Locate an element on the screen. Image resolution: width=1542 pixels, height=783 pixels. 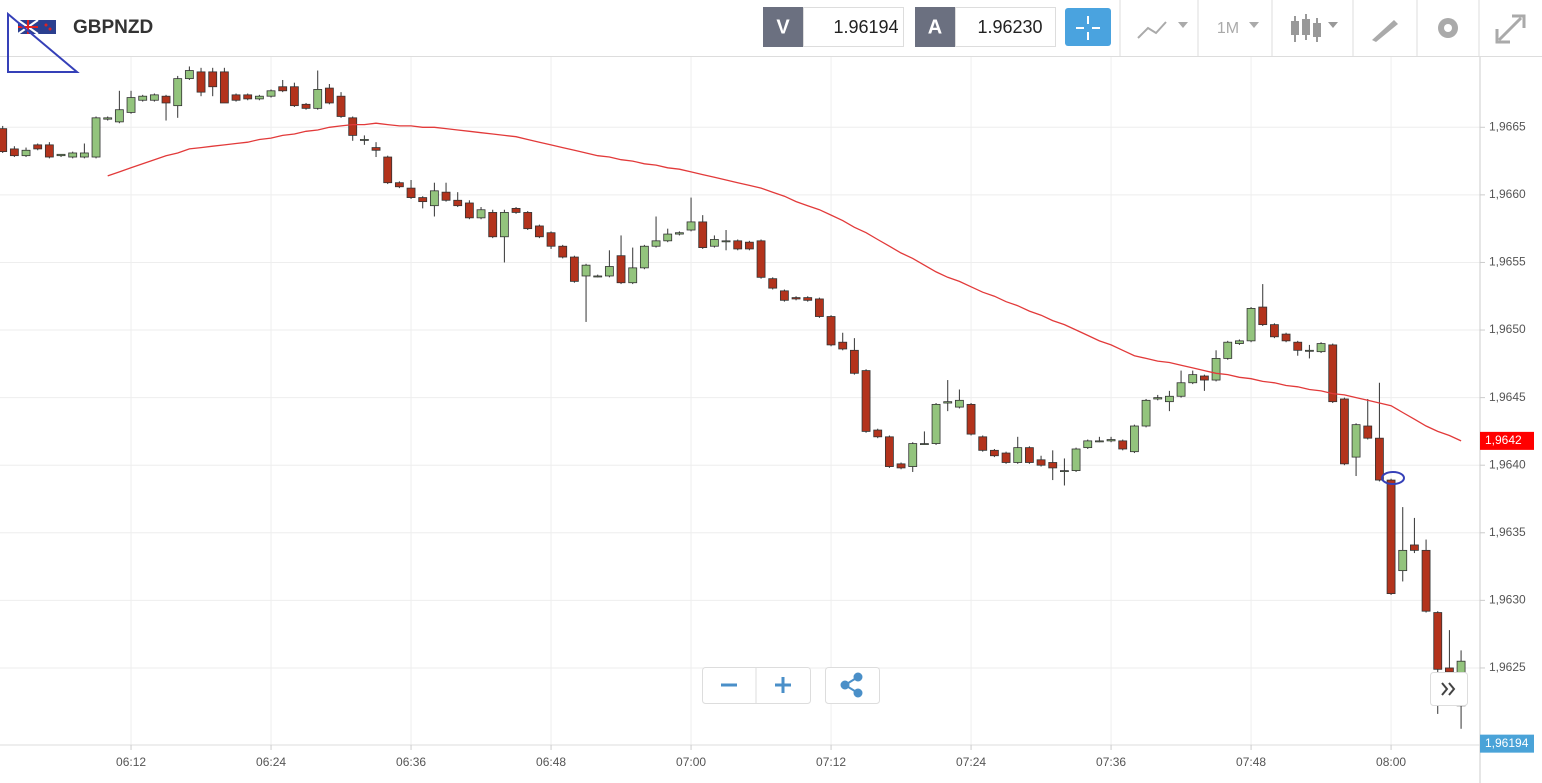
scroll-right-icon is located at coordinates (1448, 689).